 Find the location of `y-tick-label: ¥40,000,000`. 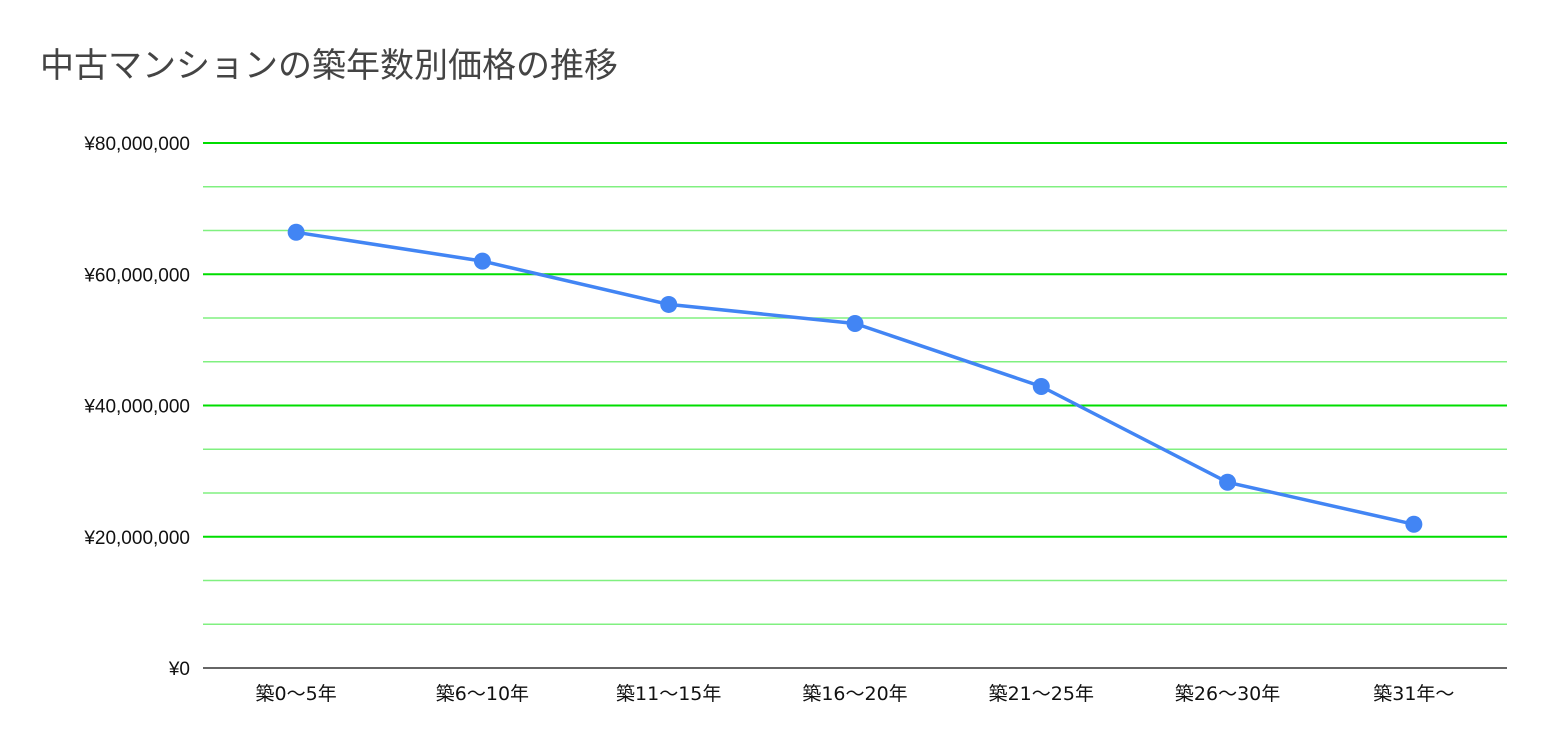

y-tick-label: ¥40,000,000 is located at coordinates (136, 407).